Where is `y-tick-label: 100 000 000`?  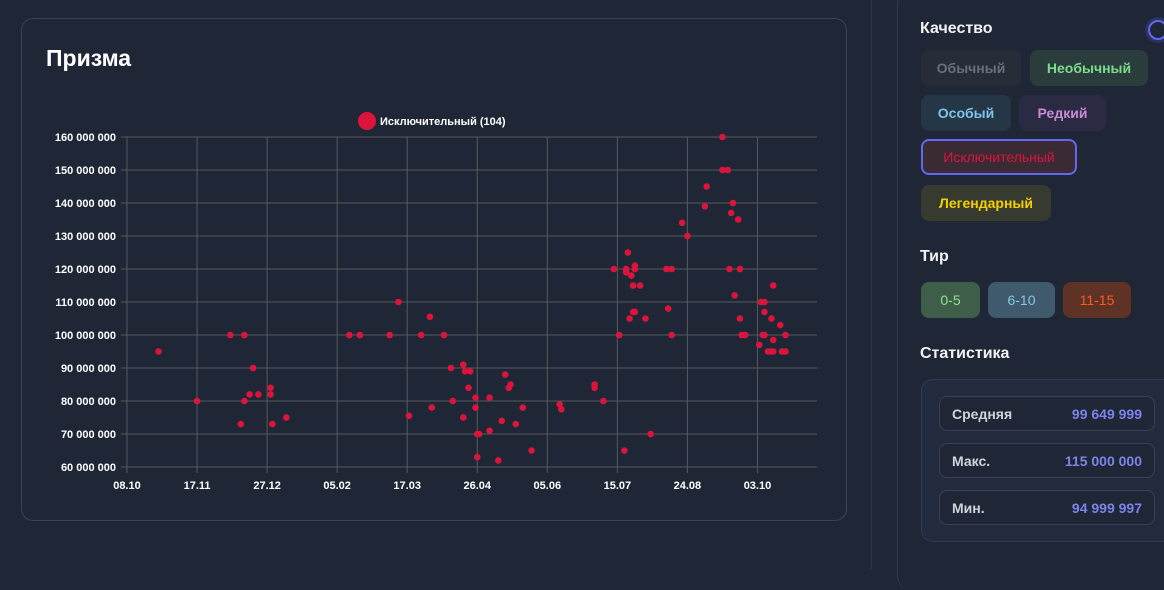
y-tick-label: 100 000 000 is located at coordinates (85, 336).